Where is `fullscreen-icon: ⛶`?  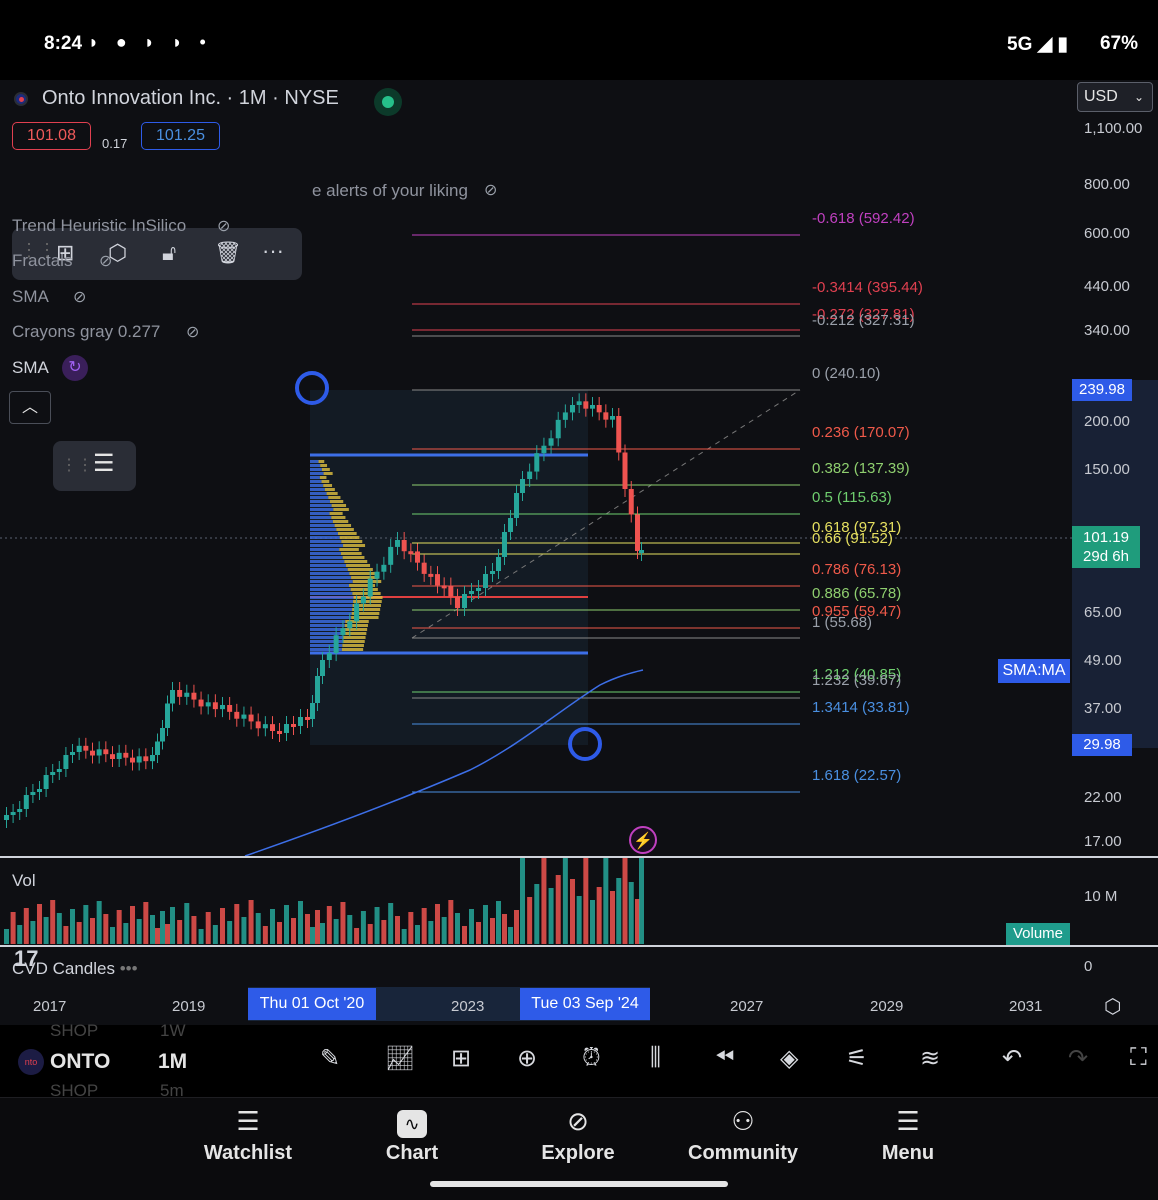 fullscreen-icon: ⛶ is located at coordinates (1138, 1057).